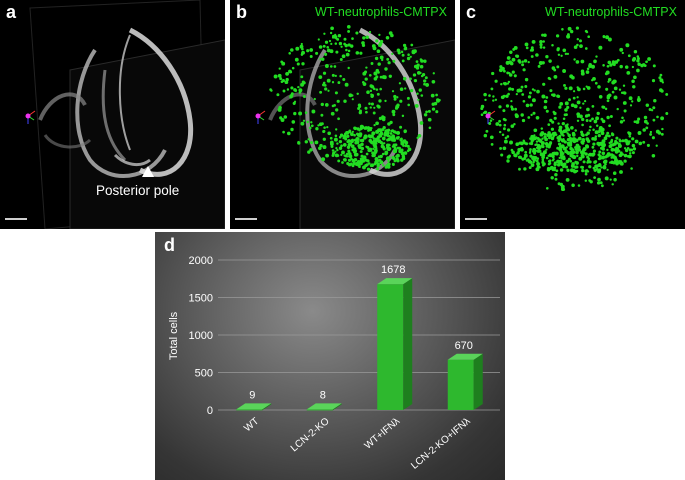  I want to click on data-label: 1678, so click(393, 270).